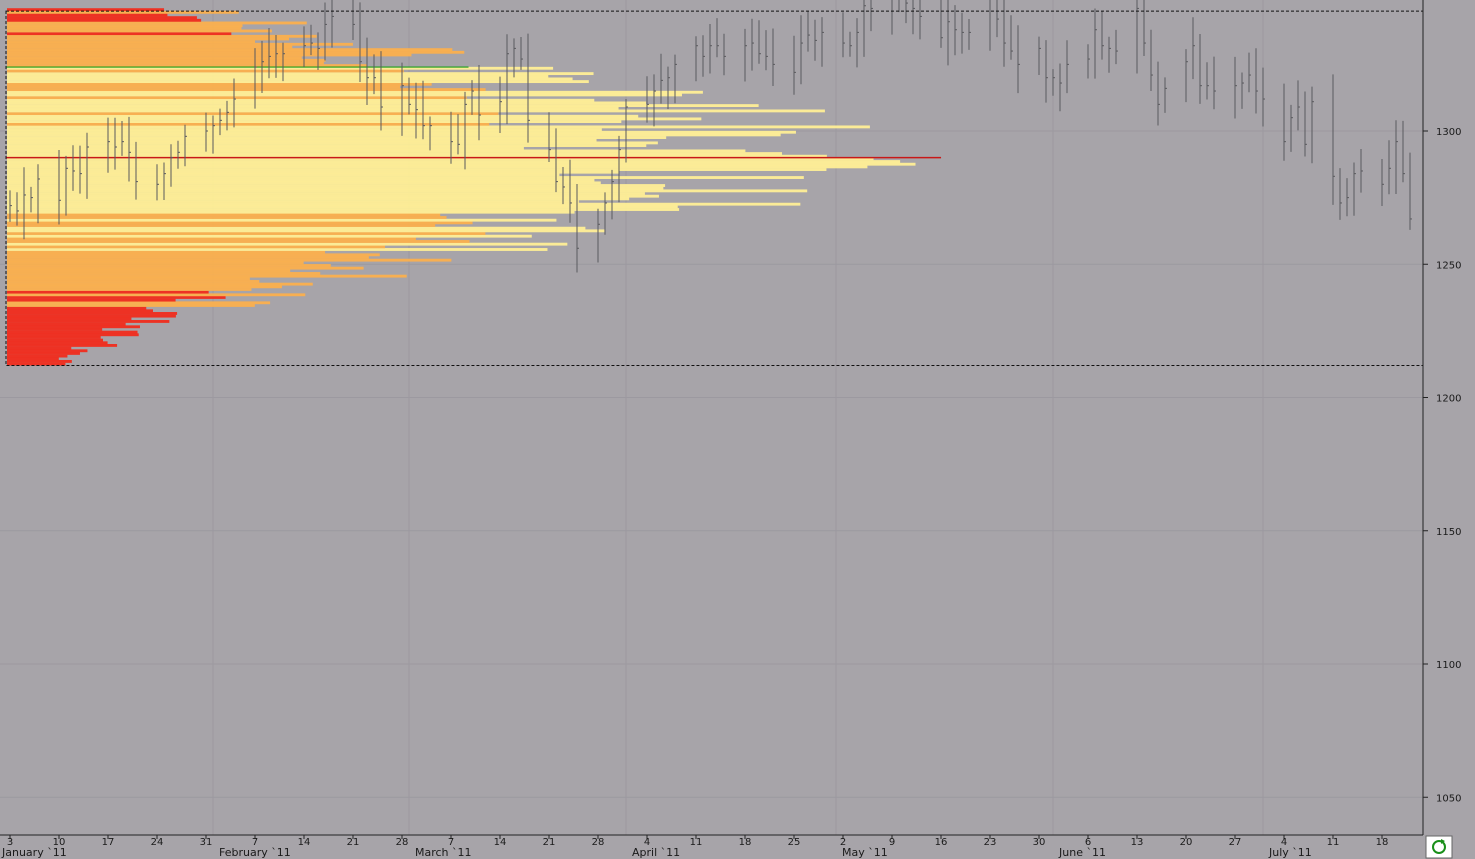 This screenshot has width=1475, height=859. What do you see at coordinates (402, 842) in the screenshot?
I see `x-tick-label: 28` at bounding box center [402, 842].